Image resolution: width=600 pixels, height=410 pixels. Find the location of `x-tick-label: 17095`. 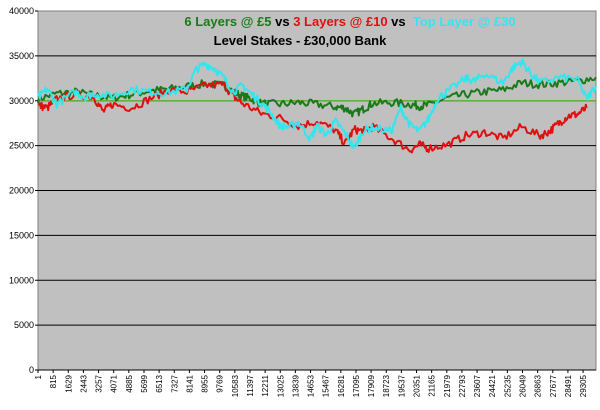

x-tick-label: 17095 is located at coordinates (356, 385).